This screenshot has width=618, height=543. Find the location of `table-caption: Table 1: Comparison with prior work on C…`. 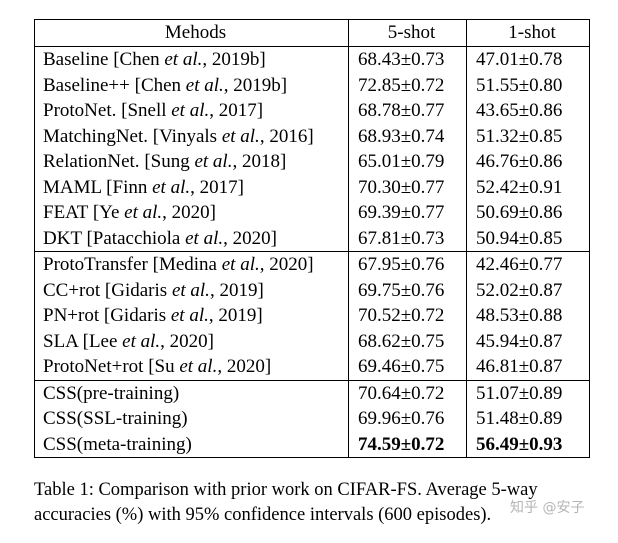

table-caption: Table 1: Comparison with prior work on C… is located at coordinates (286, 502).